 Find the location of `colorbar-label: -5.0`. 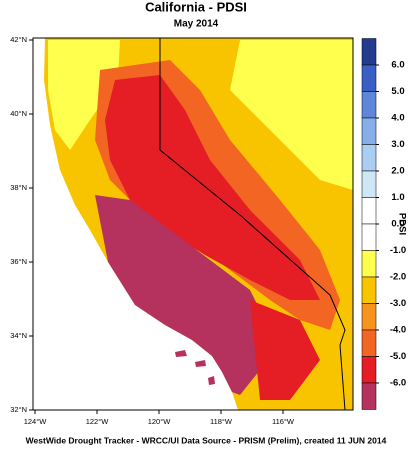

colorbar-label: -5.0 is located at coordinates (398, 356).